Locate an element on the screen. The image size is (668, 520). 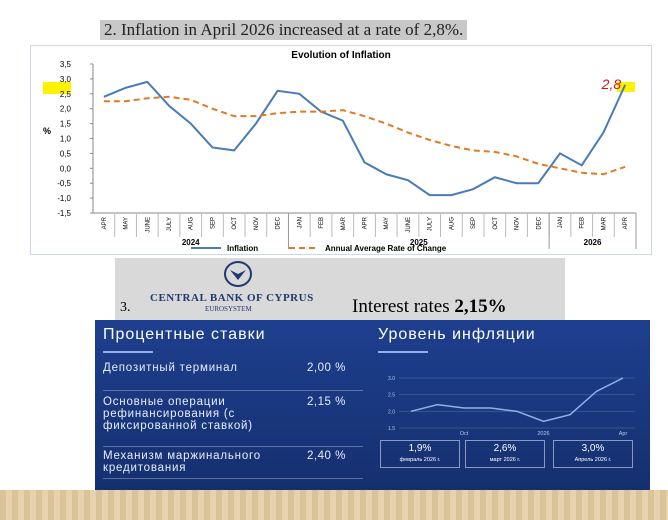
year-label: 2025 is located at coordinates (419, 242).